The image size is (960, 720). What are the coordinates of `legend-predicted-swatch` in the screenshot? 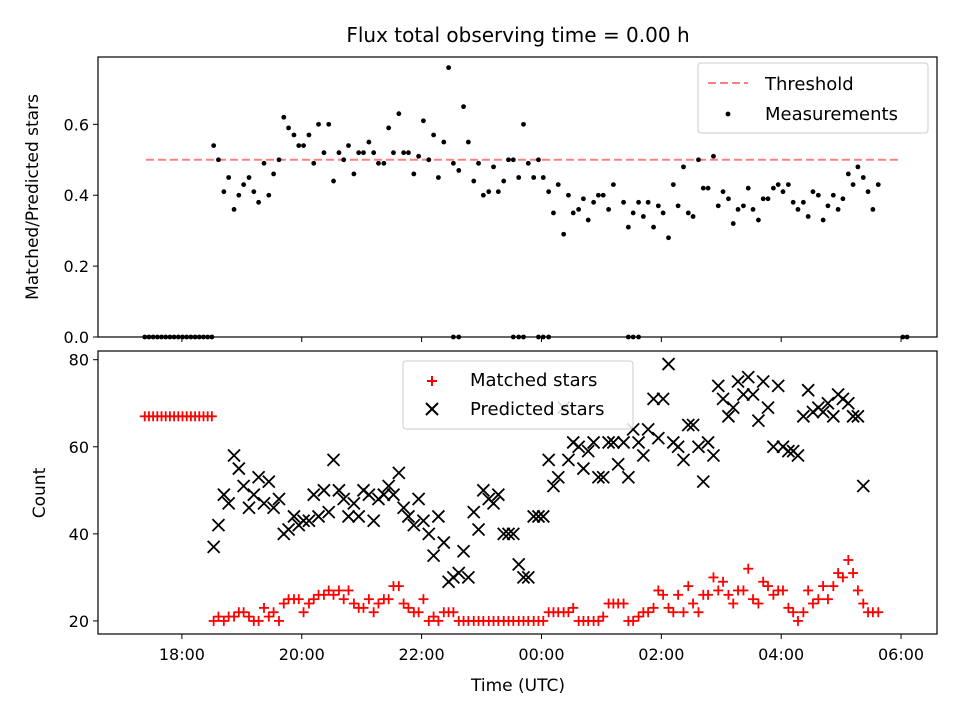 It's located at (432, 409).